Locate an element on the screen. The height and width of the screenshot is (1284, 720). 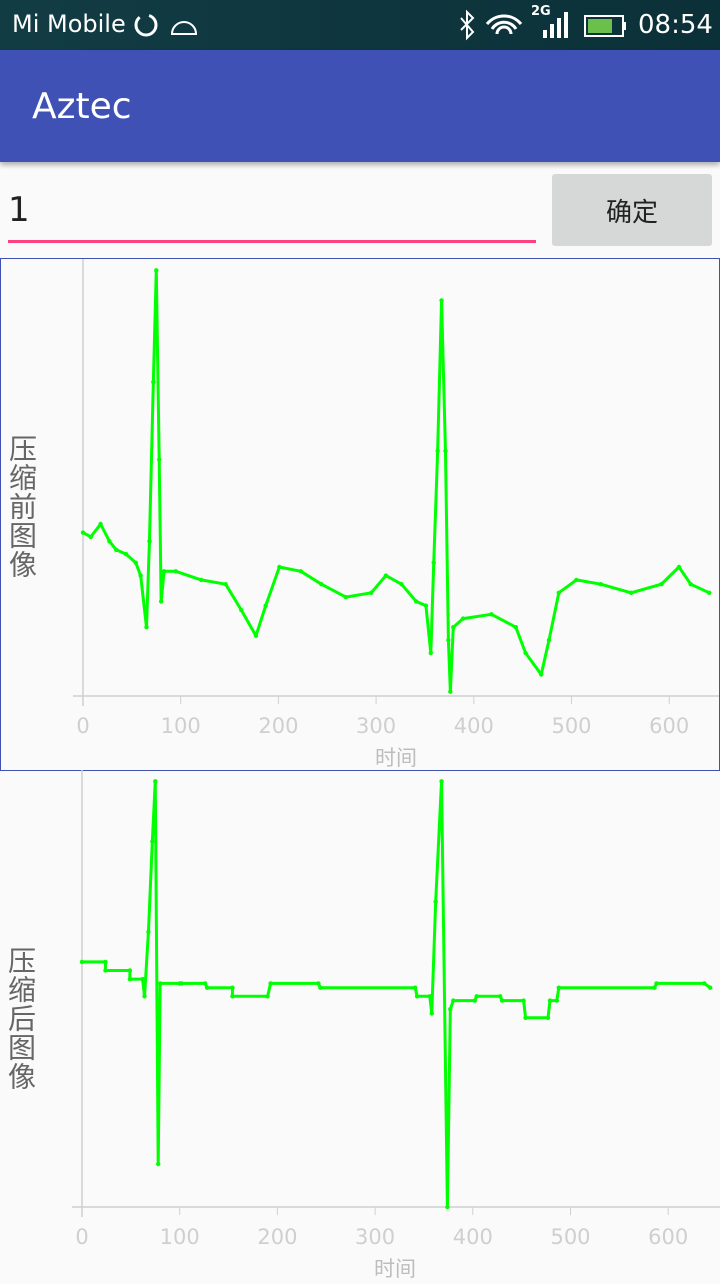
status-icons-right is located at coordinates (543, 25).